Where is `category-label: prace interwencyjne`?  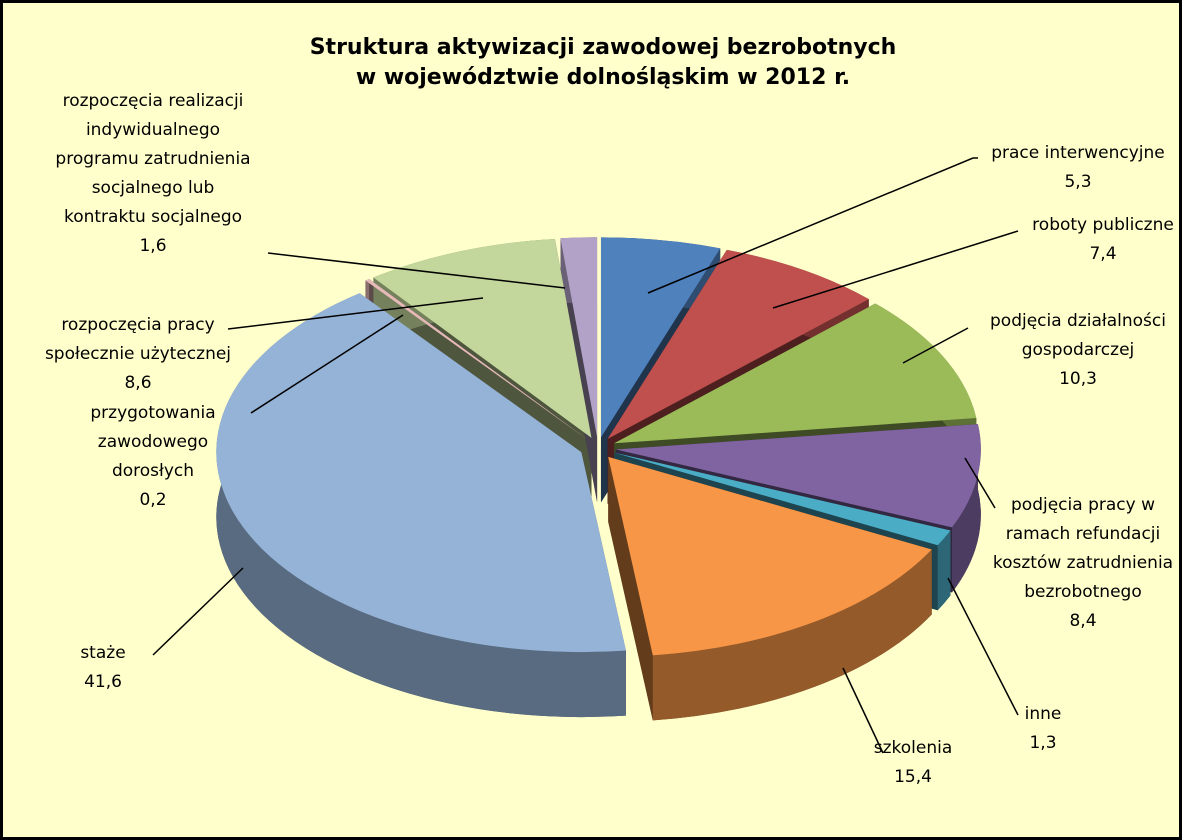
category-label: prace interwencyjne is located at coordinates (1078, 153).